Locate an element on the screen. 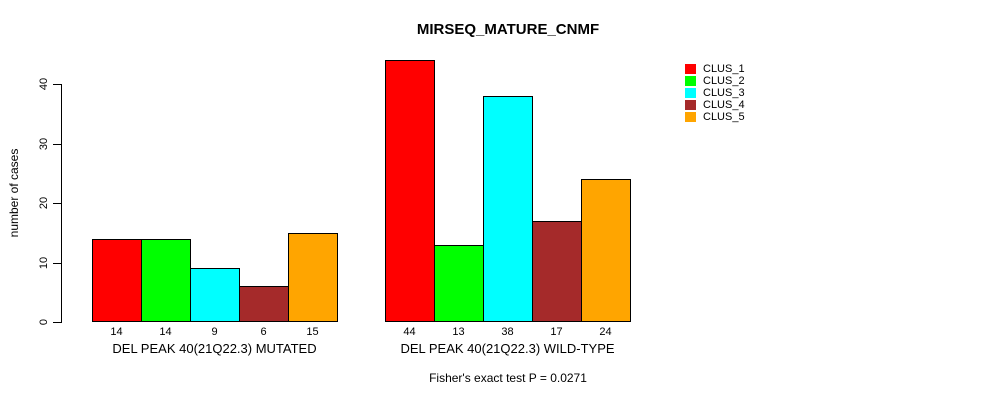 Image resolution: width=990 pixels, height=400 pixels. bar-clus_5-wild-type is located at coordinates (606, 250).